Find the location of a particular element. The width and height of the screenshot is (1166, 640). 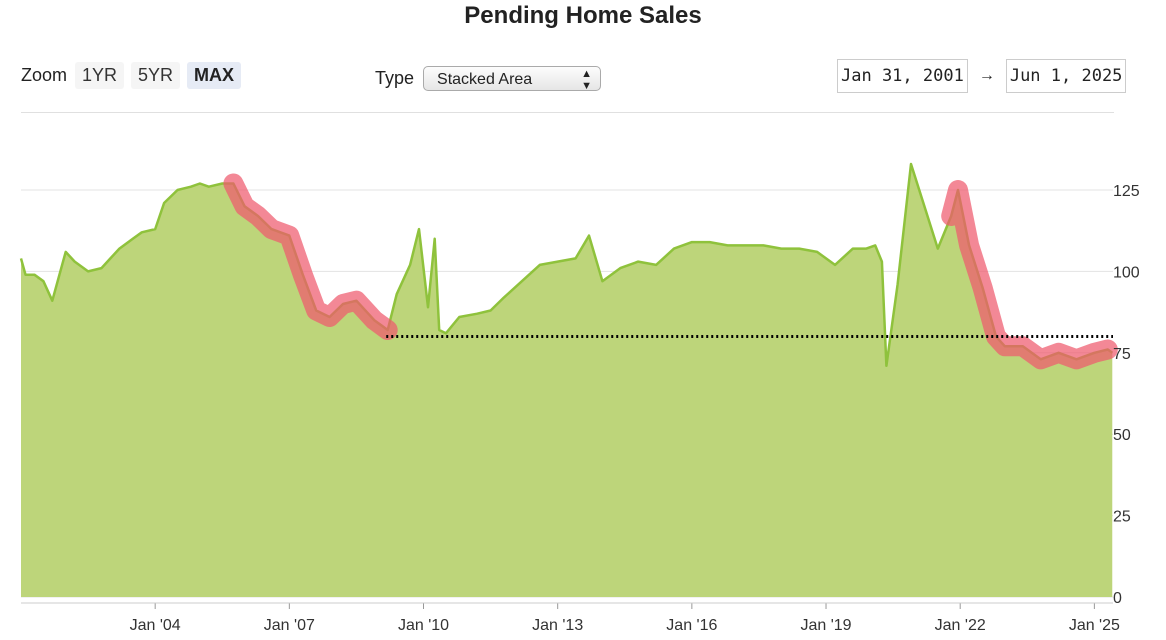

x-tick-label: Jan '13 is located at coordinates (557, 625).